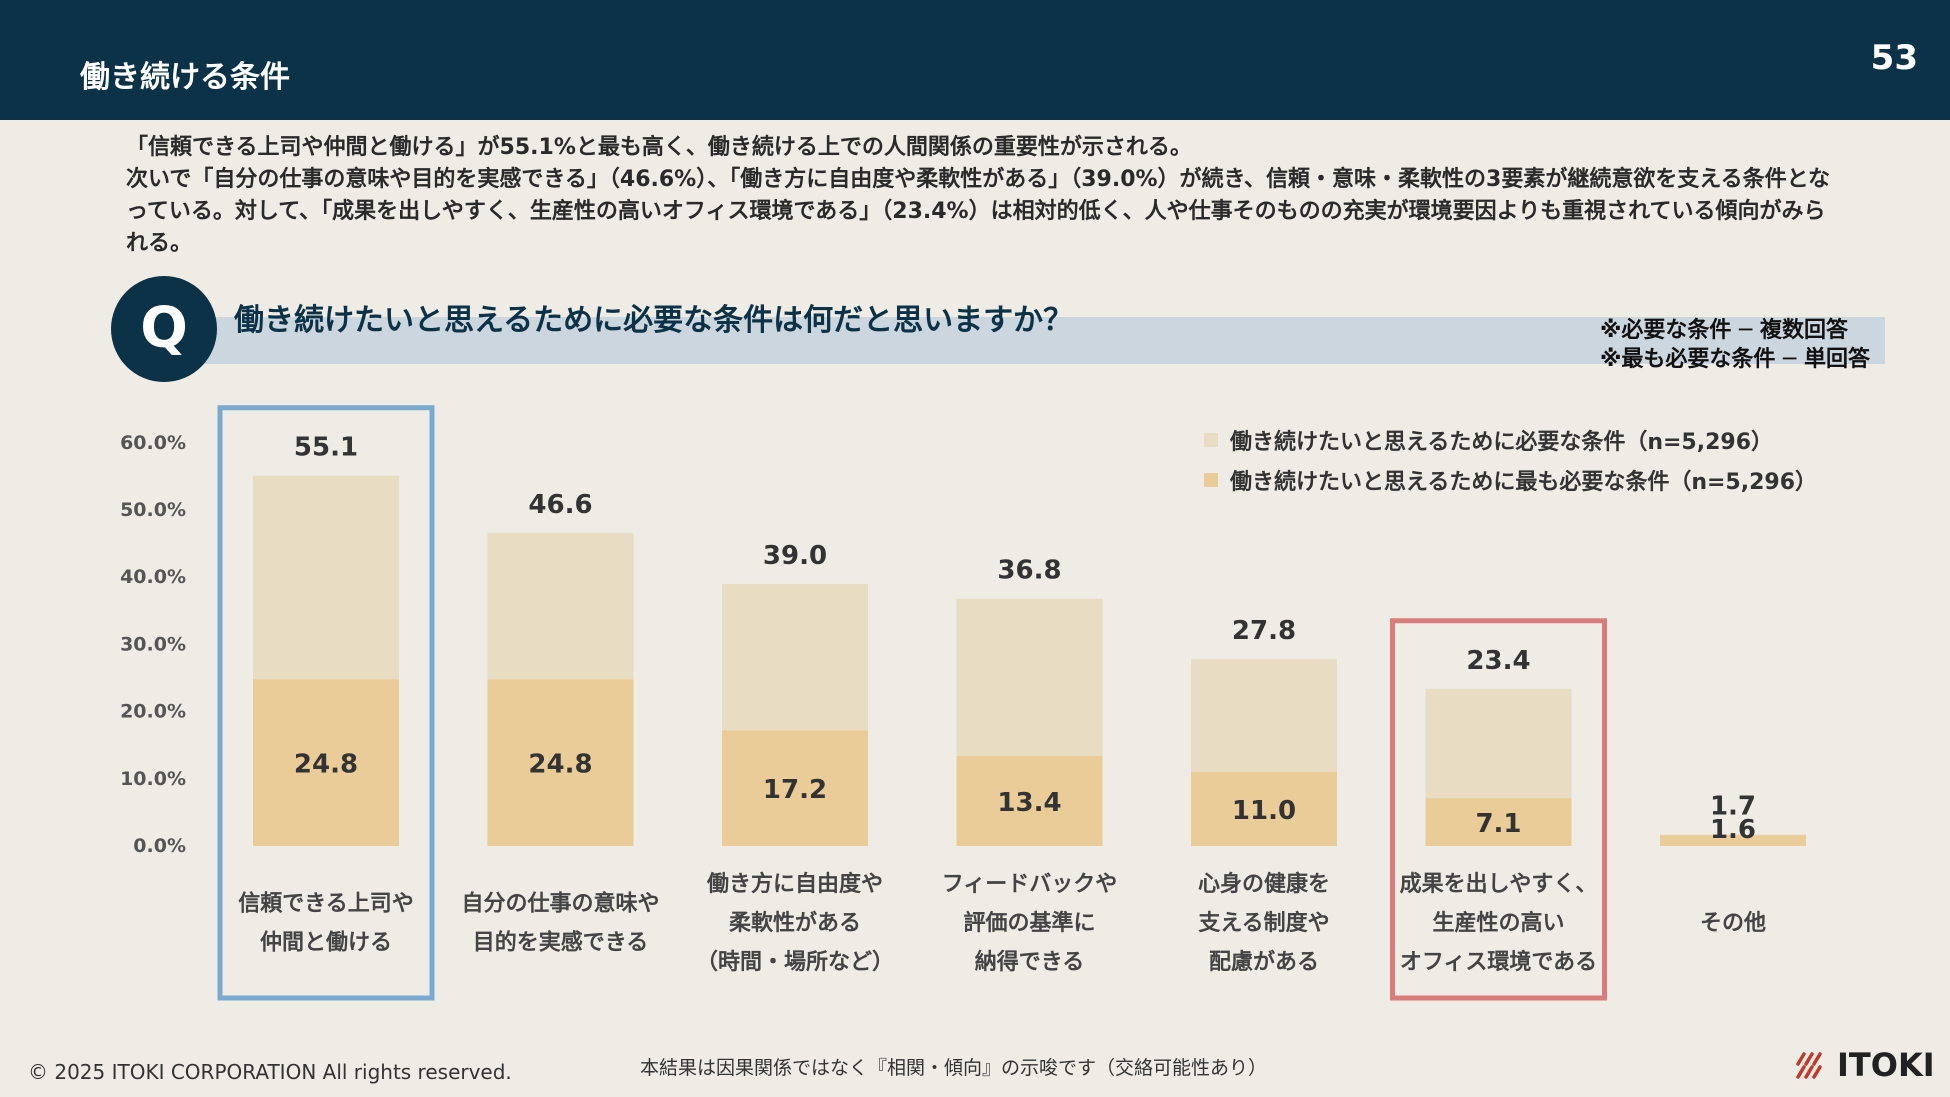 The width and height of the screenshot is (1950, 1097). I want to click on category-label: 働き方に自由度や, so click(794, 884).